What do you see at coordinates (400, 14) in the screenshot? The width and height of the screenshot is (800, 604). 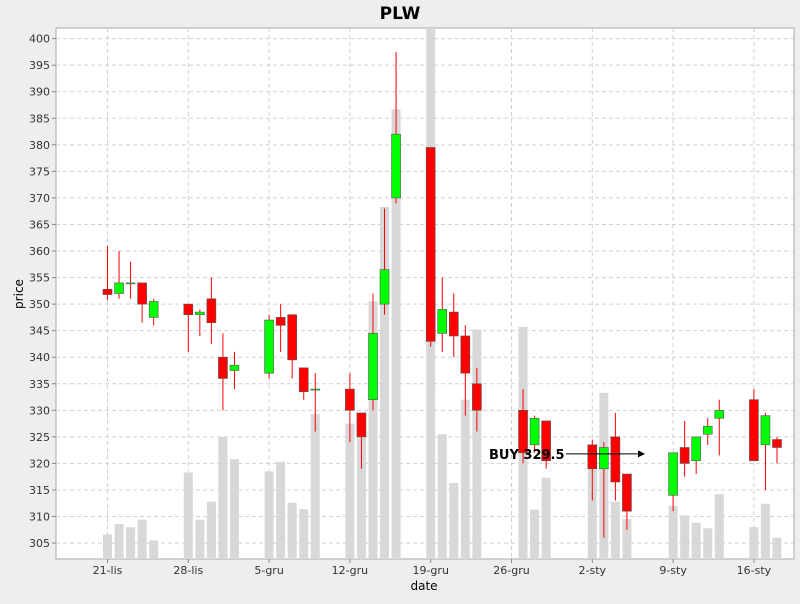 I see `chart-title: PLW` at bounding box center [400, 14].